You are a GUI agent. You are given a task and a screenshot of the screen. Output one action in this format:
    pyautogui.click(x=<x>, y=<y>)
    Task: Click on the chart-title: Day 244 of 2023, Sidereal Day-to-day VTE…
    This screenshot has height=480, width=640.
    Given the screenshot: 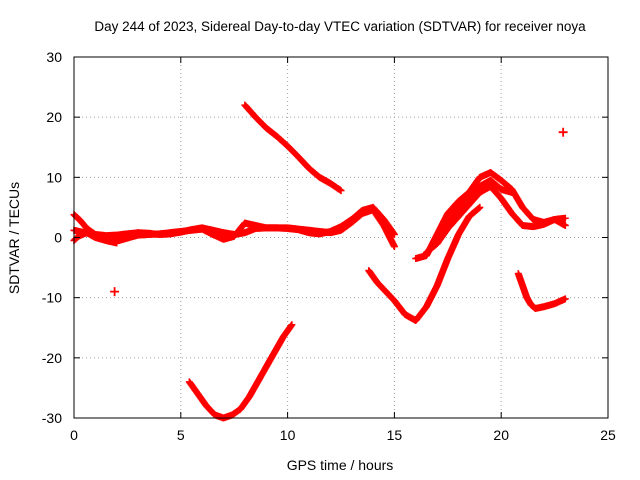 What is the action you would take?
    pyautogui.click(x=340, y=26)
    